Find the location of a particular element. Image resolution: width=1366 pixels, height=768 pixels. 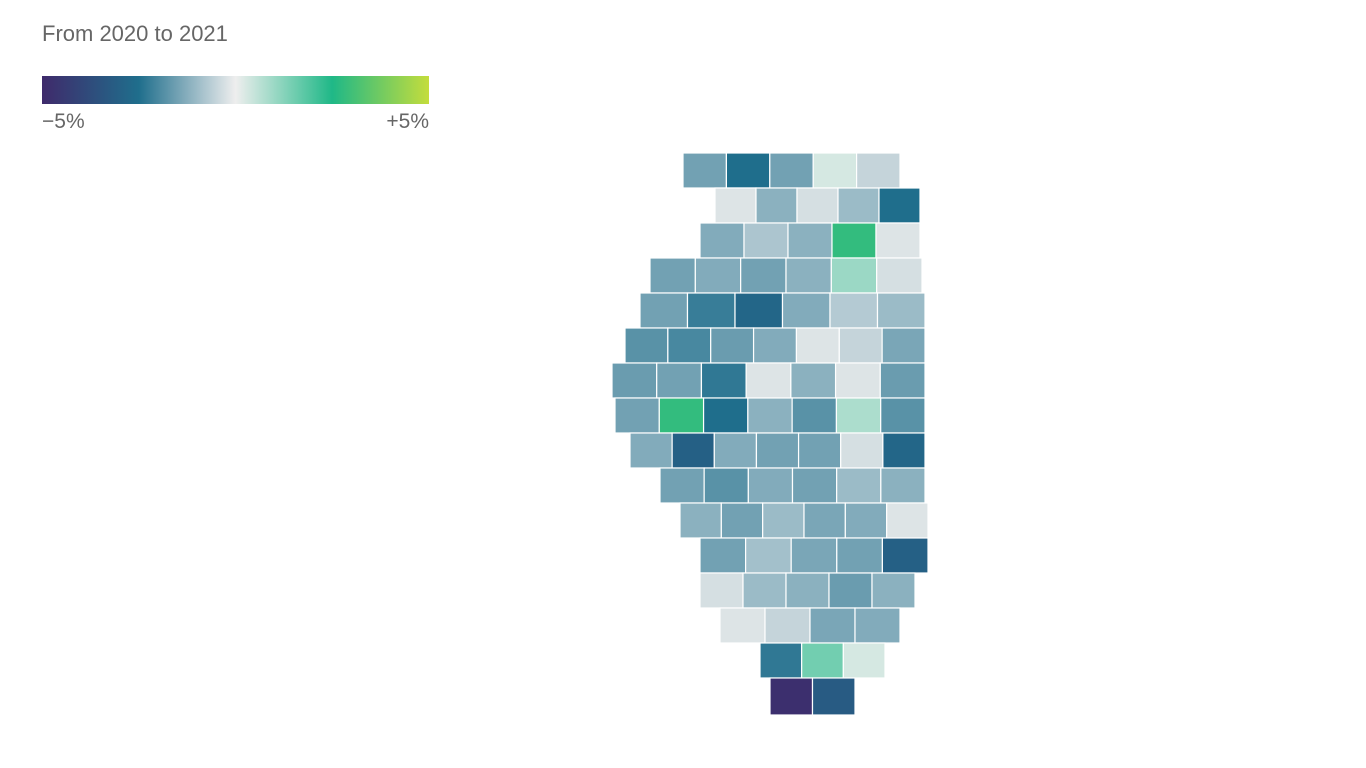

color-bar is located at coordinates (235, 90).